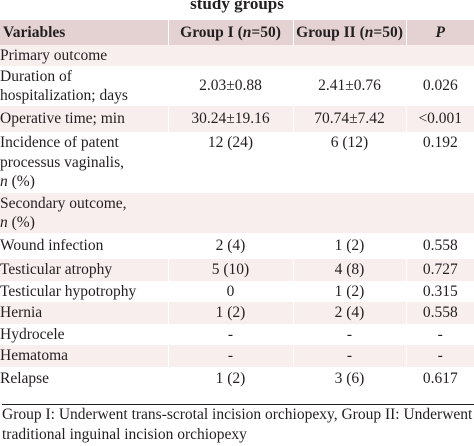 The height and width of the screenshot is (446, 474). Describe the element at coordinates (54, 55) in the screenshot. I see `section-primary-label: Primary outcome` at that location.